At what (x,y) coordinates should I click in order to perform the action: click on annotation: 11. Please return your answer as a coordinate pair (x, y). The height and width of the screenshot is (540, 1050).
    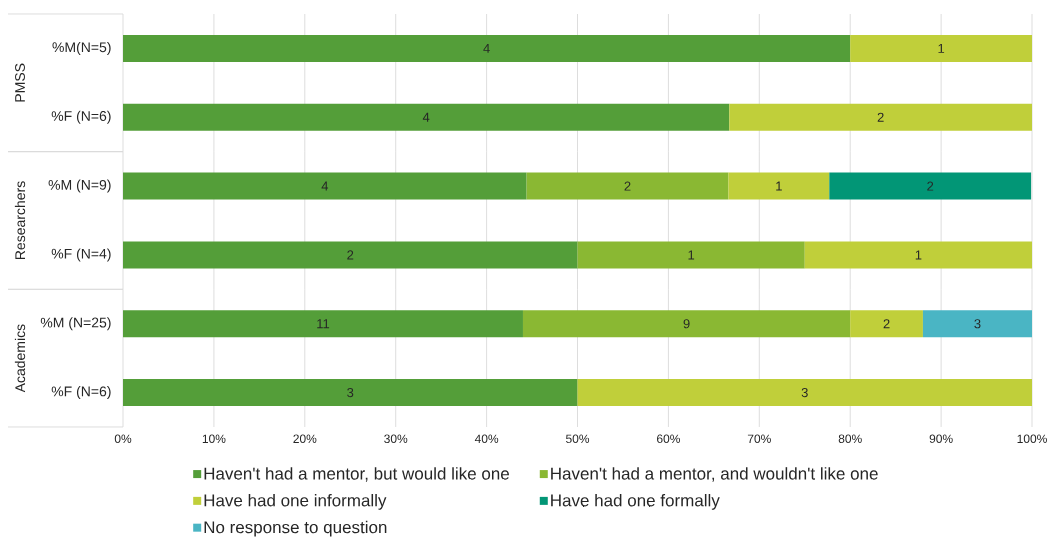
    Looking at the image, I should click on (323, 324).